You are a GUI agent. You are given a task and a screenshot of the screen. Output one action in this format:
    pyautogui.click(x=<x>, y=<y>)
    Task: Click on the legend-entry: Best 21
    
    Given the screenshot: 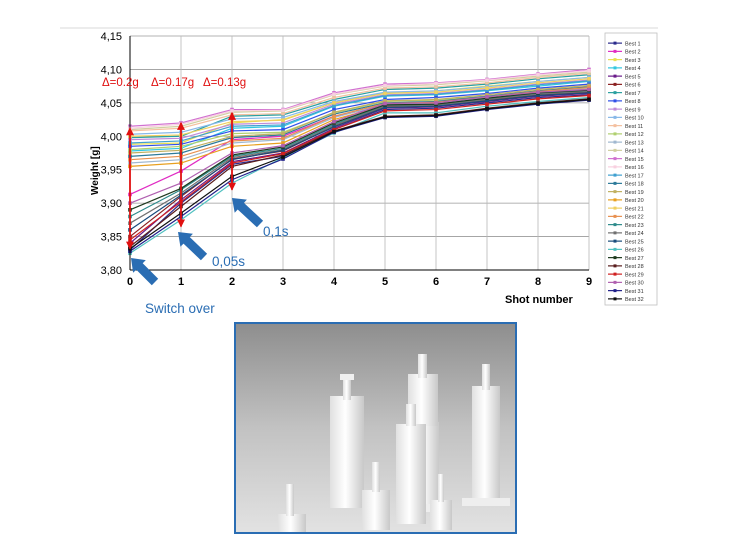 What is the action you would take?
    pyautogui.click(x=634, y=209)
    